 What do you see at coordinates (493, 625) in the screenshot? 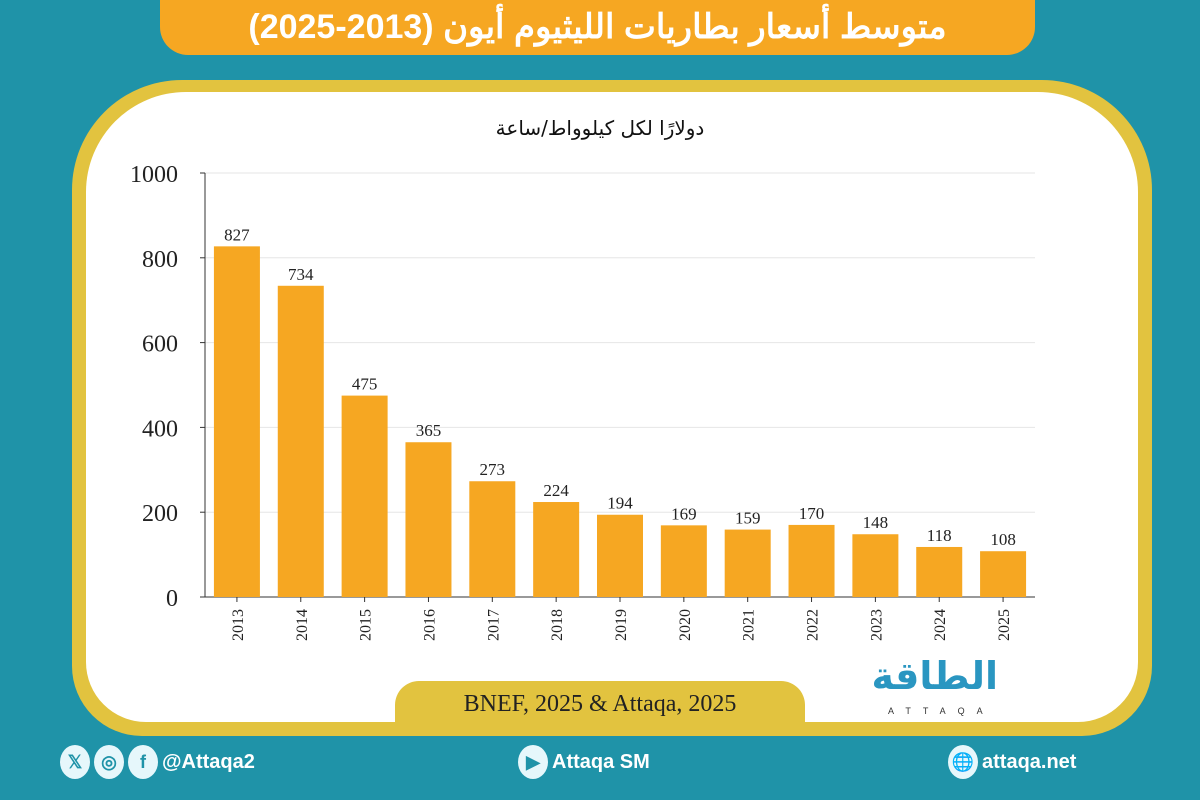
I see `x-tick-label: 2017` at bounding box center [493, 625].